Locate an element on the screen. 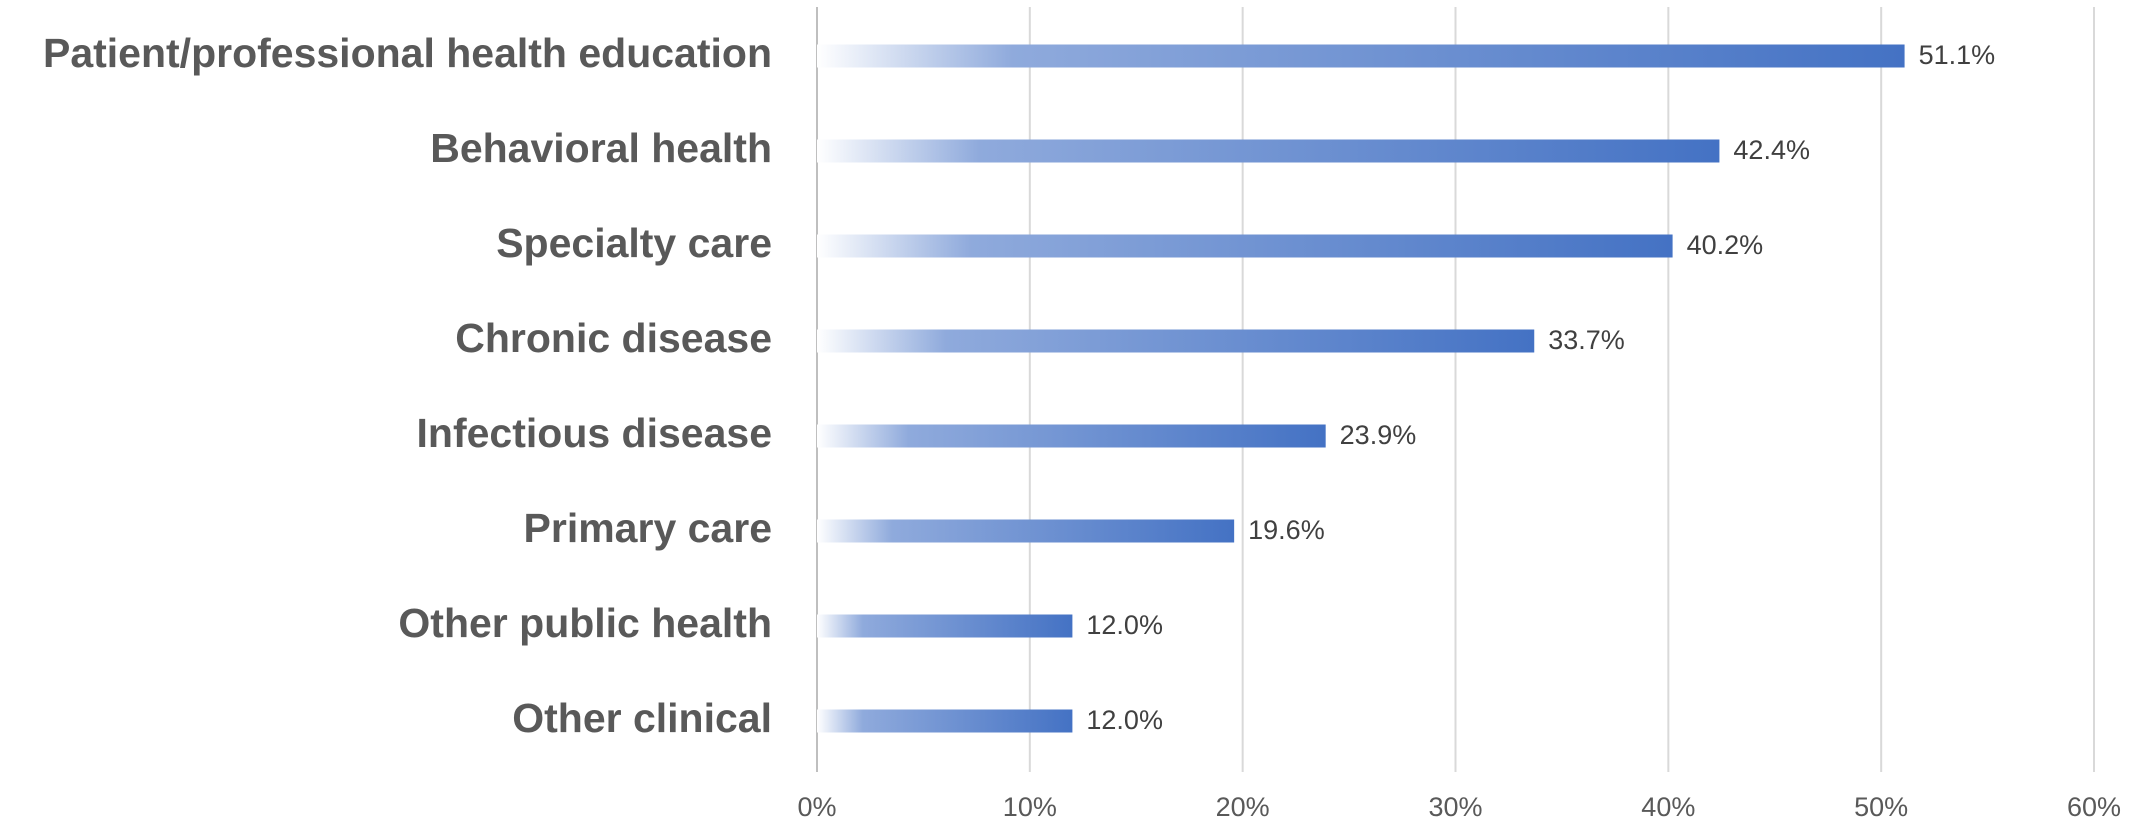 The image size is (2142, 824). category-label: Infectious disease is located at coordinates (594, 433).